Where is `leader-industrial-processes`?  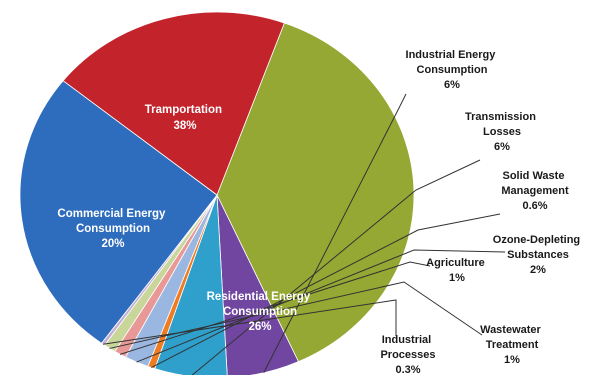
leader-industrial-processes is located at coordinates (249, 322).